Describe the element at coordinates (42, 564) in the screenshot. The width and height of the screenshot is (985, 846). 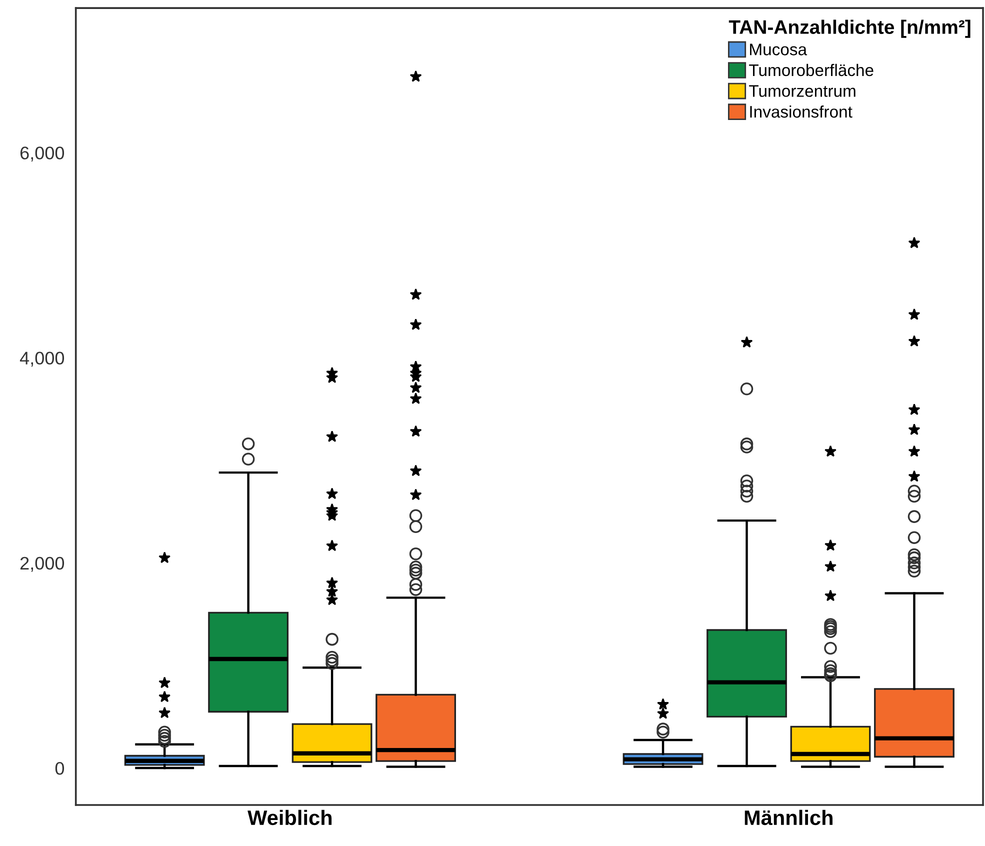
I see `y-tick-label: 2,000` at that location.